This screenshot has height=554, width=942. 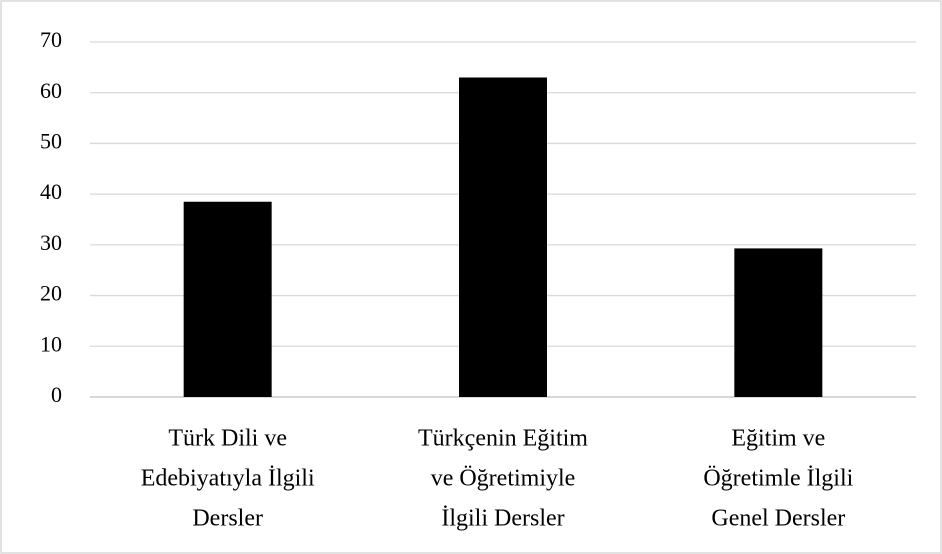 What do you see at coordinates (51, 39) in the screenshot?
I see `y-tick-label: 70` at bounding box center [51, 39].